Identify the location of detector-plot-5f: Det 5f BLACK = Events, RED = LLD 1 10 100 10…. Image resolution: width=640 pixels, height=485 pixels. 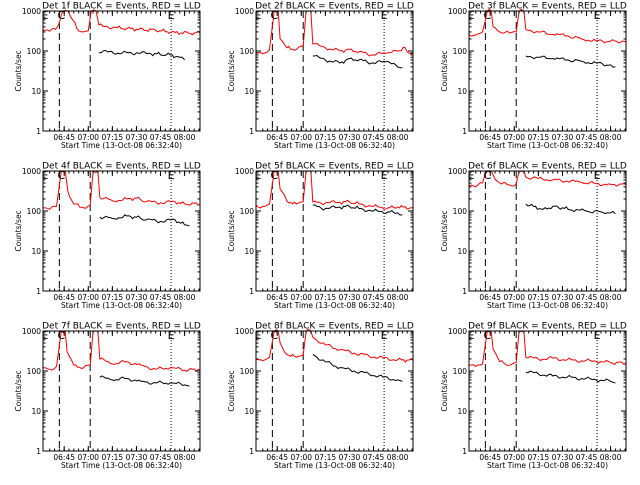
(320, 236).